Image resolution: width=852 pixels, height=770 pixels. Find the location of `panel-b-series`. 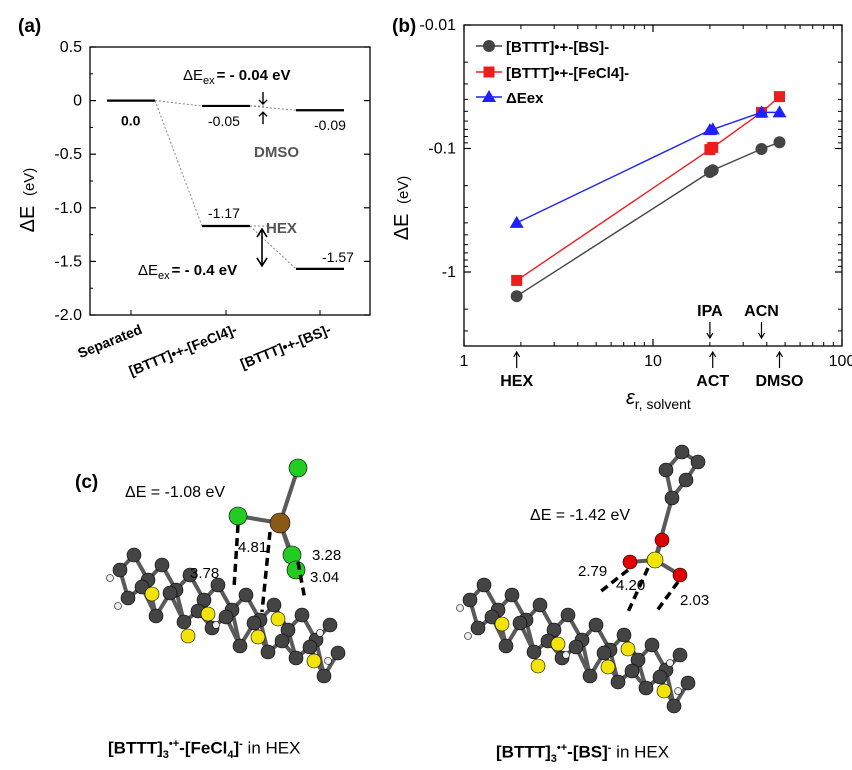

panel-b-series is located at coordinates (648, 197).